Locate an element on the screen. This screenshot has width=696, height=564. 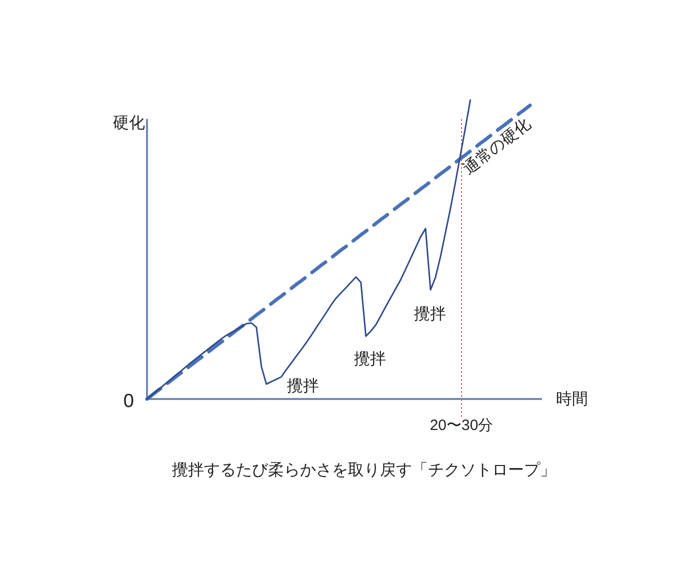
text: 0 is located at coordinates (128, 401).